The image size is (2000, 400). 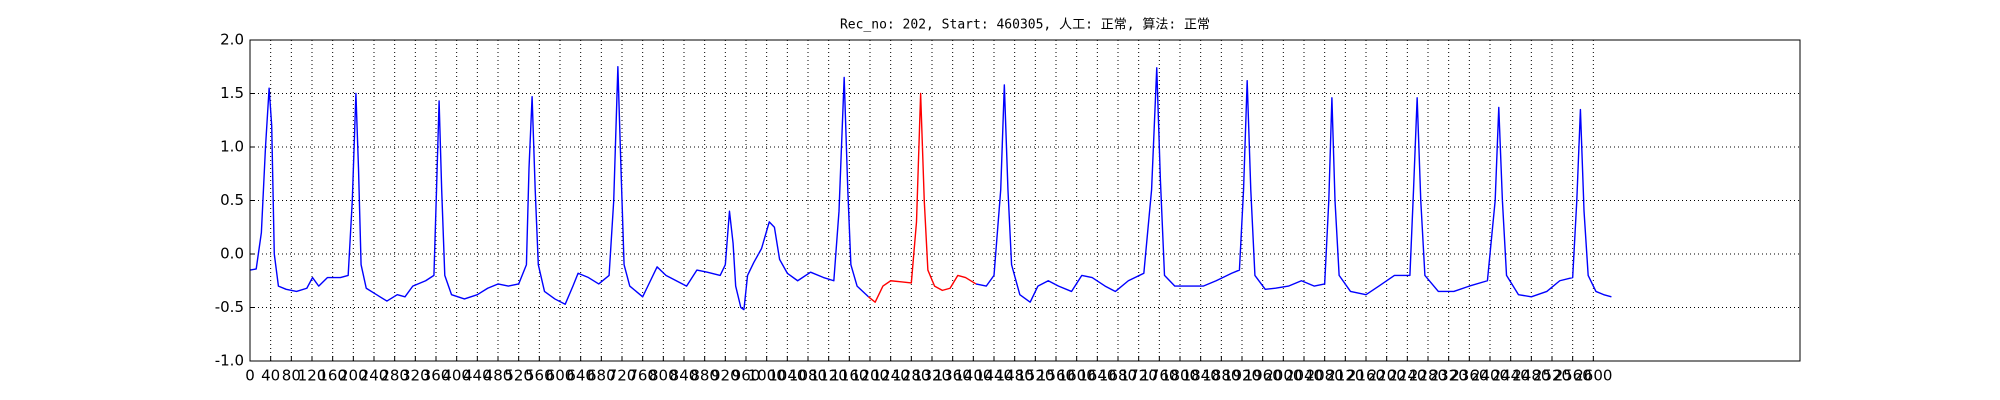 What do you see at coordinates (1531, 376) in the screenshot?
I see `x-tick-label: 2480` at bounding box center [1531, 376].